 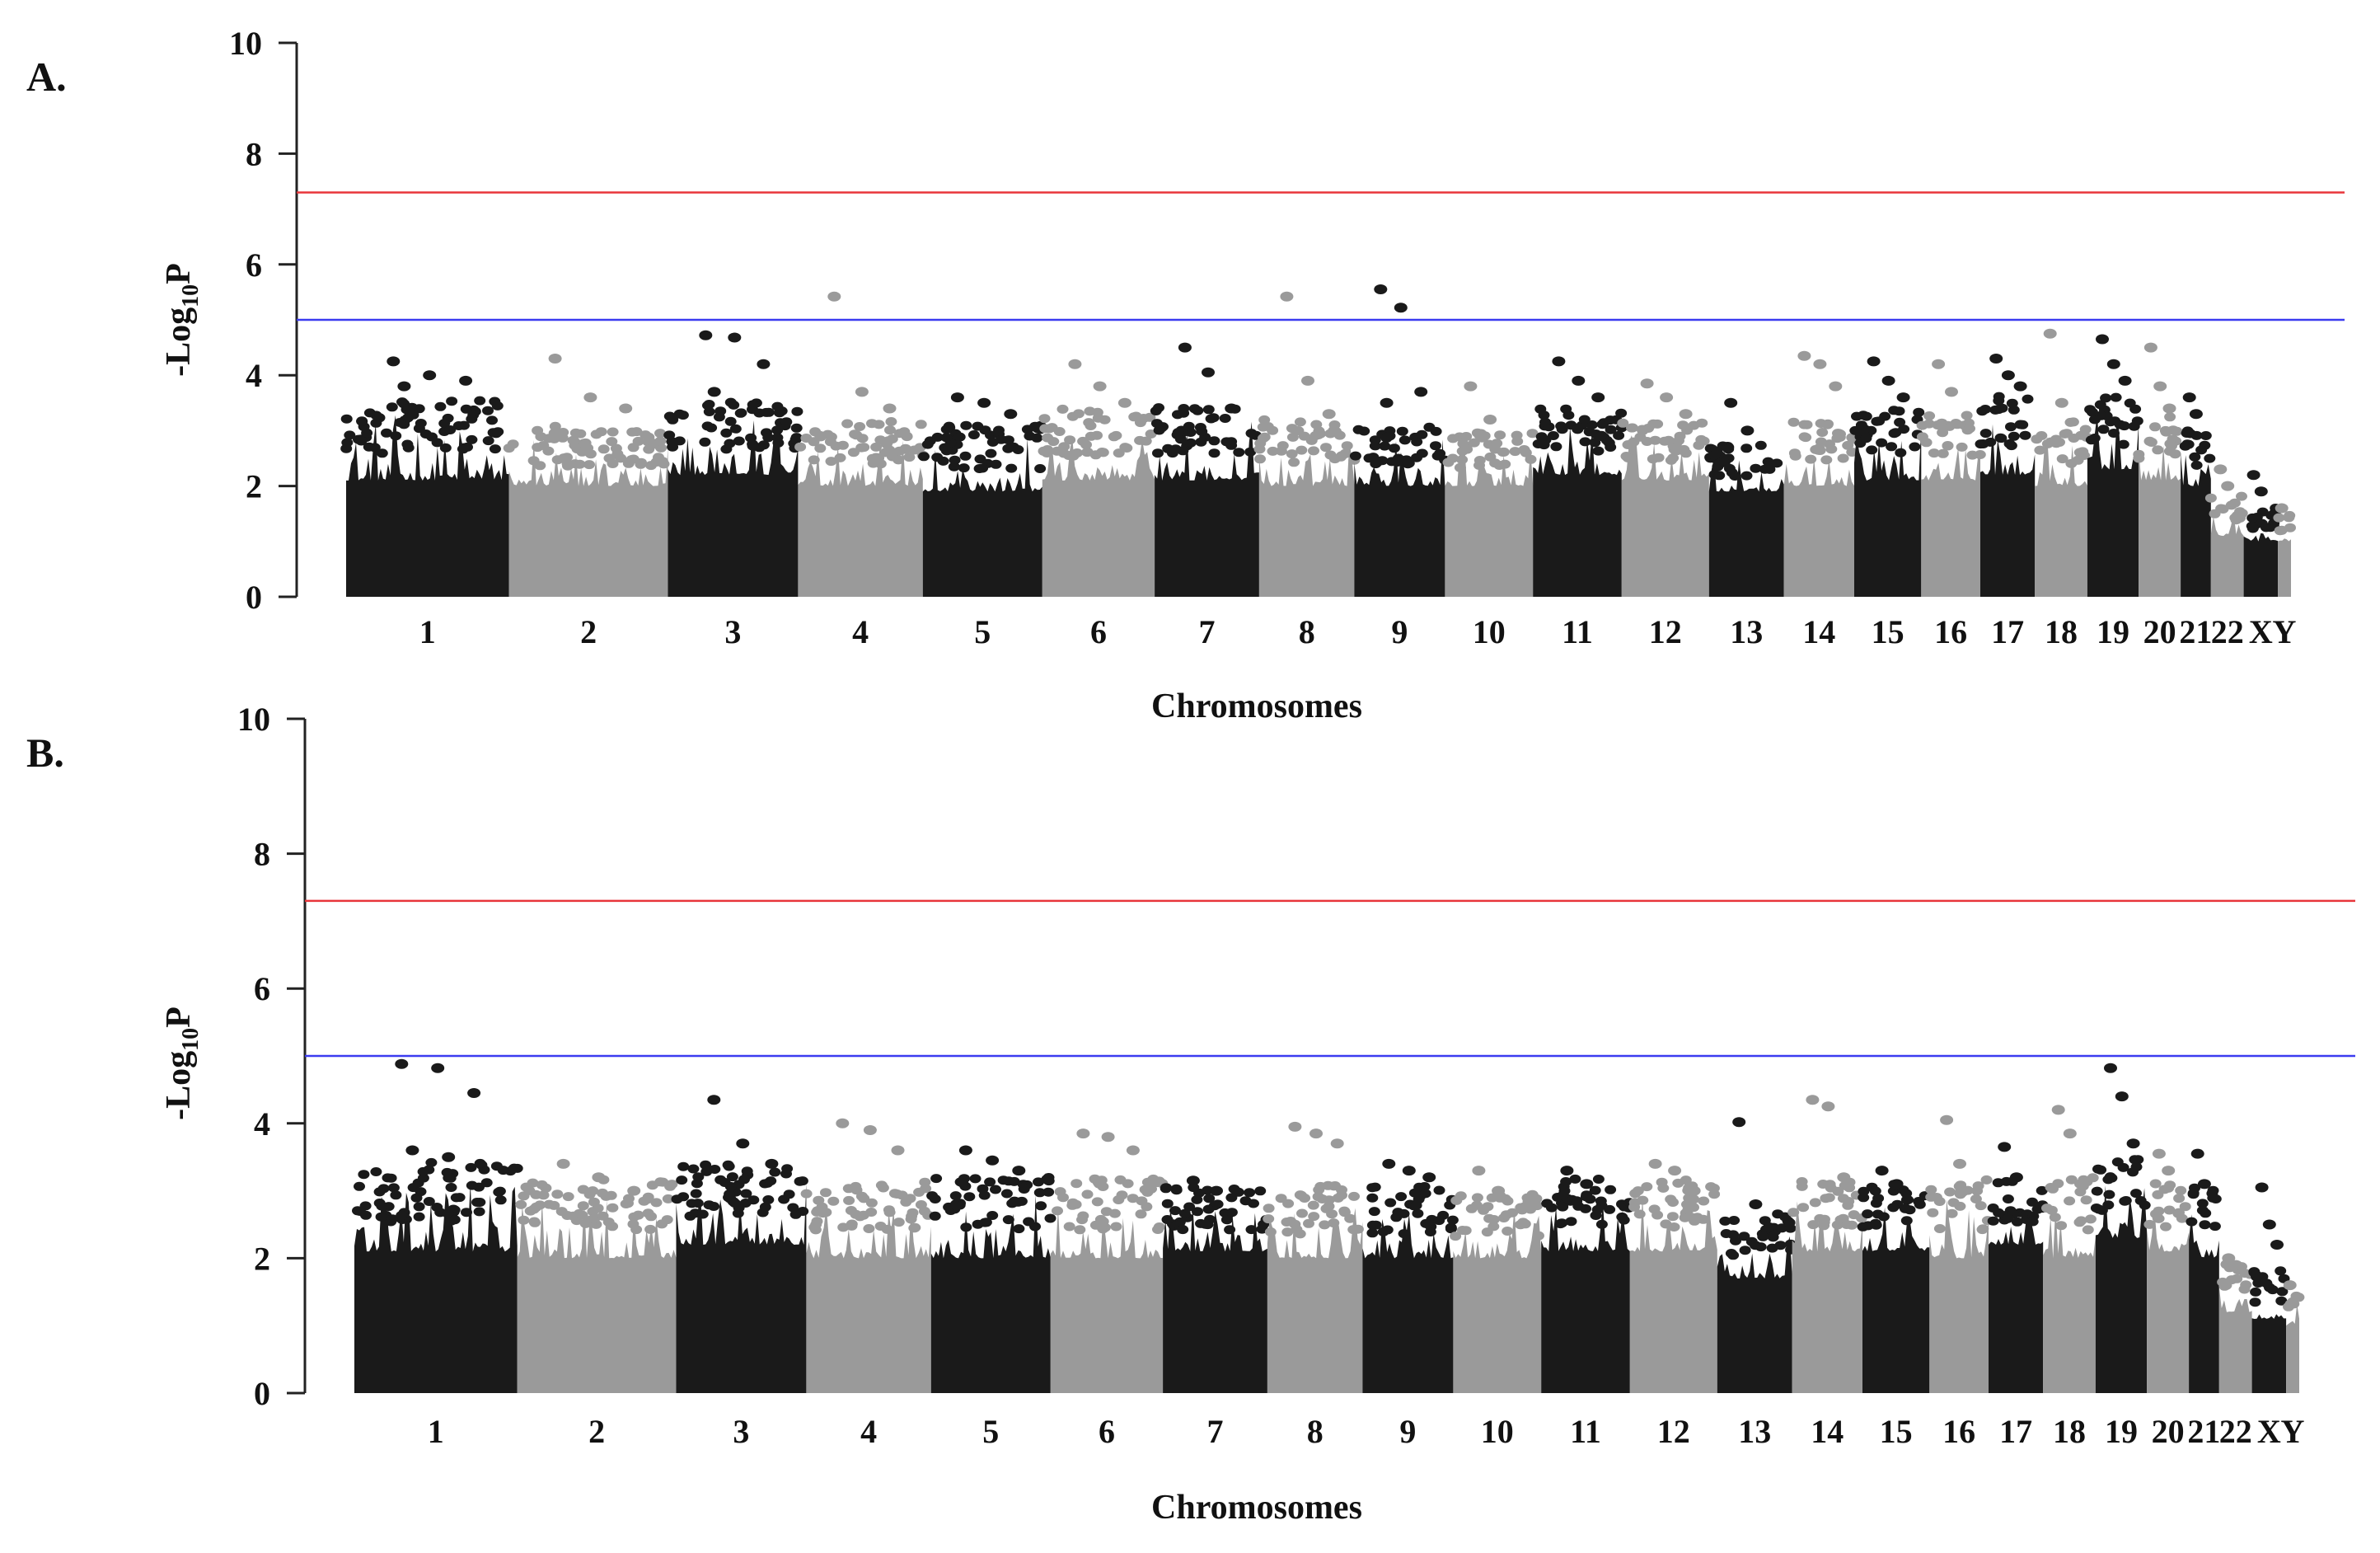 What do you see at coordinates (741, 1431) in the screenshot?
I see `chromosome-label: 3` at bounding box center [741, 1431].